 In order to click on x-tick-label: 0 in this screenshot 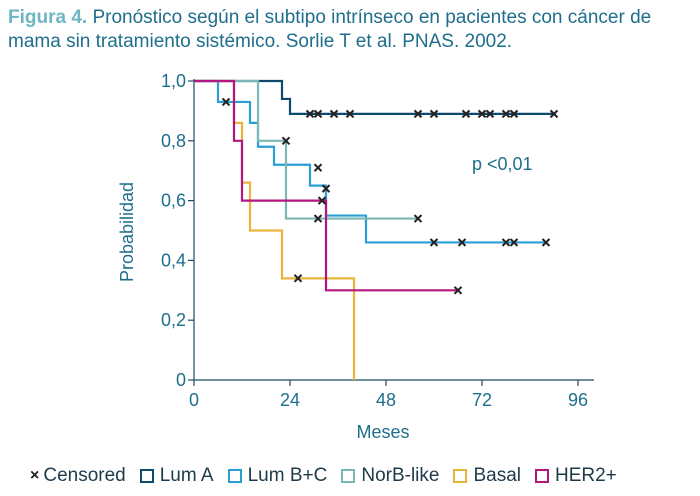, I will do `click(194, 400)`.